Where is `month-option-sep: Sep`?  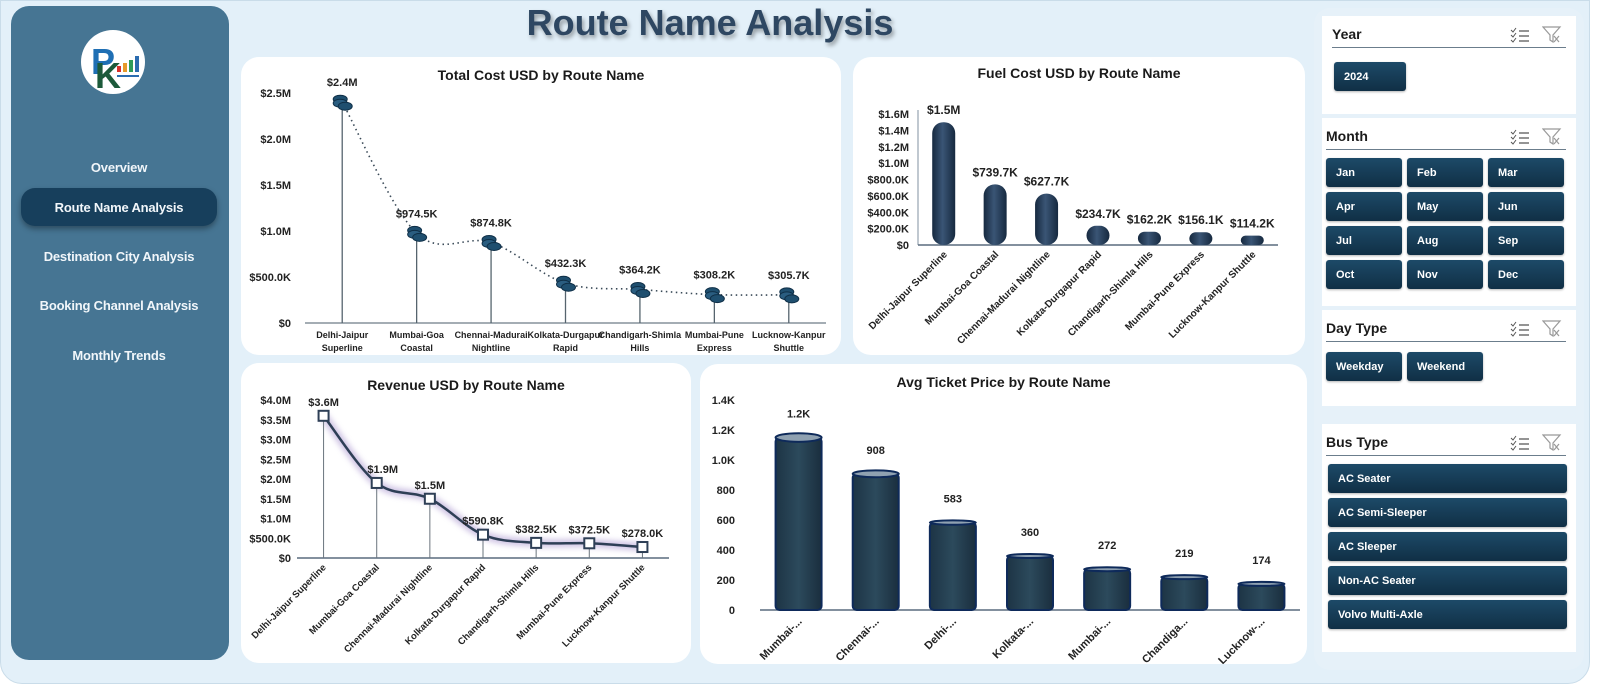 month-option-sep: Sep is located at coordinates (1526, 240).